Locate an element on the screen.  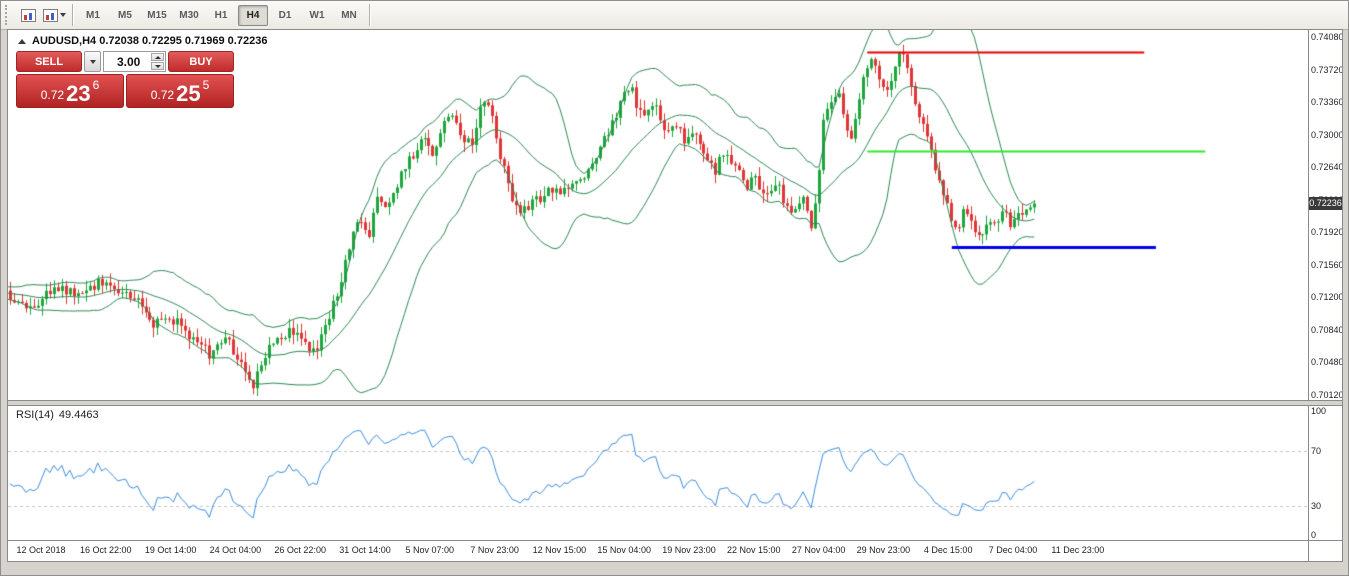
chart-style-dropdown-button is located at coordinates (54, 15).